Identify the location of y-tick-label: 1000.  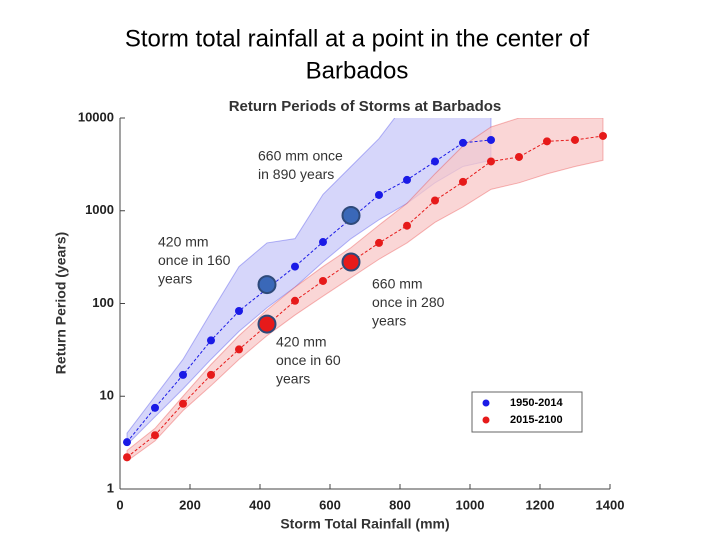
(99, 209).